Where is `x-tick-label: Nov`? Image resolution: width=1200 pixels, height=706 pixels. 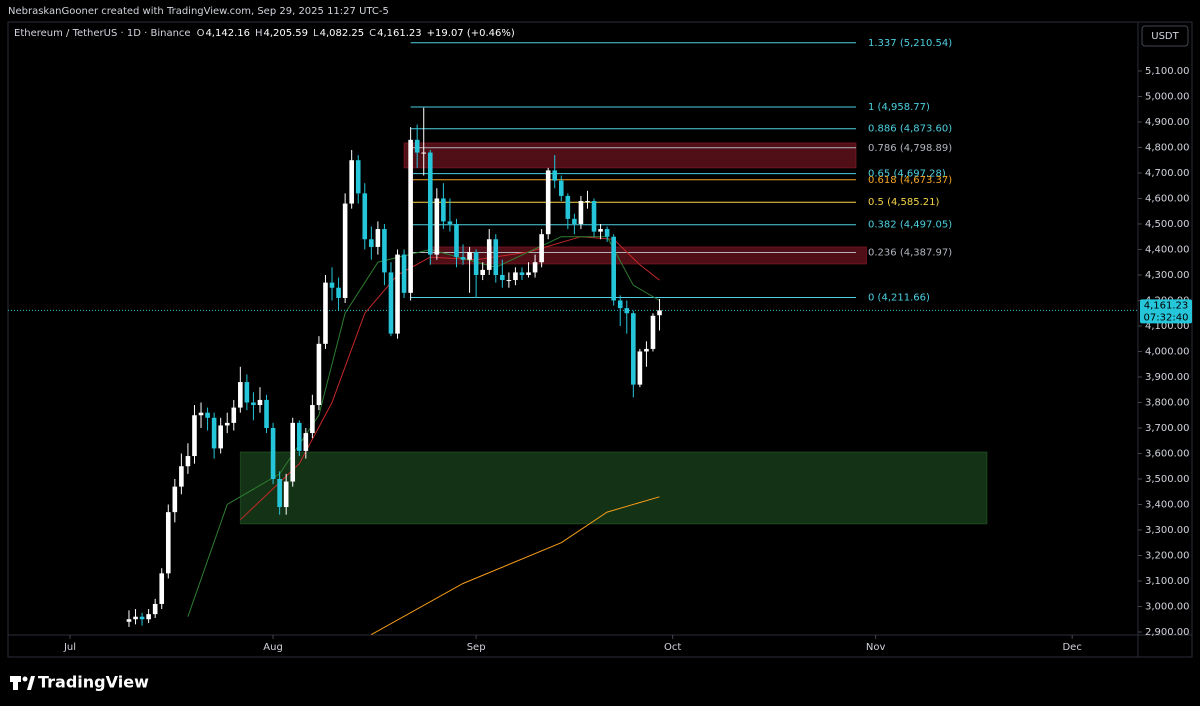
x-tick-label: Nov is located at coordinates (876, 647).